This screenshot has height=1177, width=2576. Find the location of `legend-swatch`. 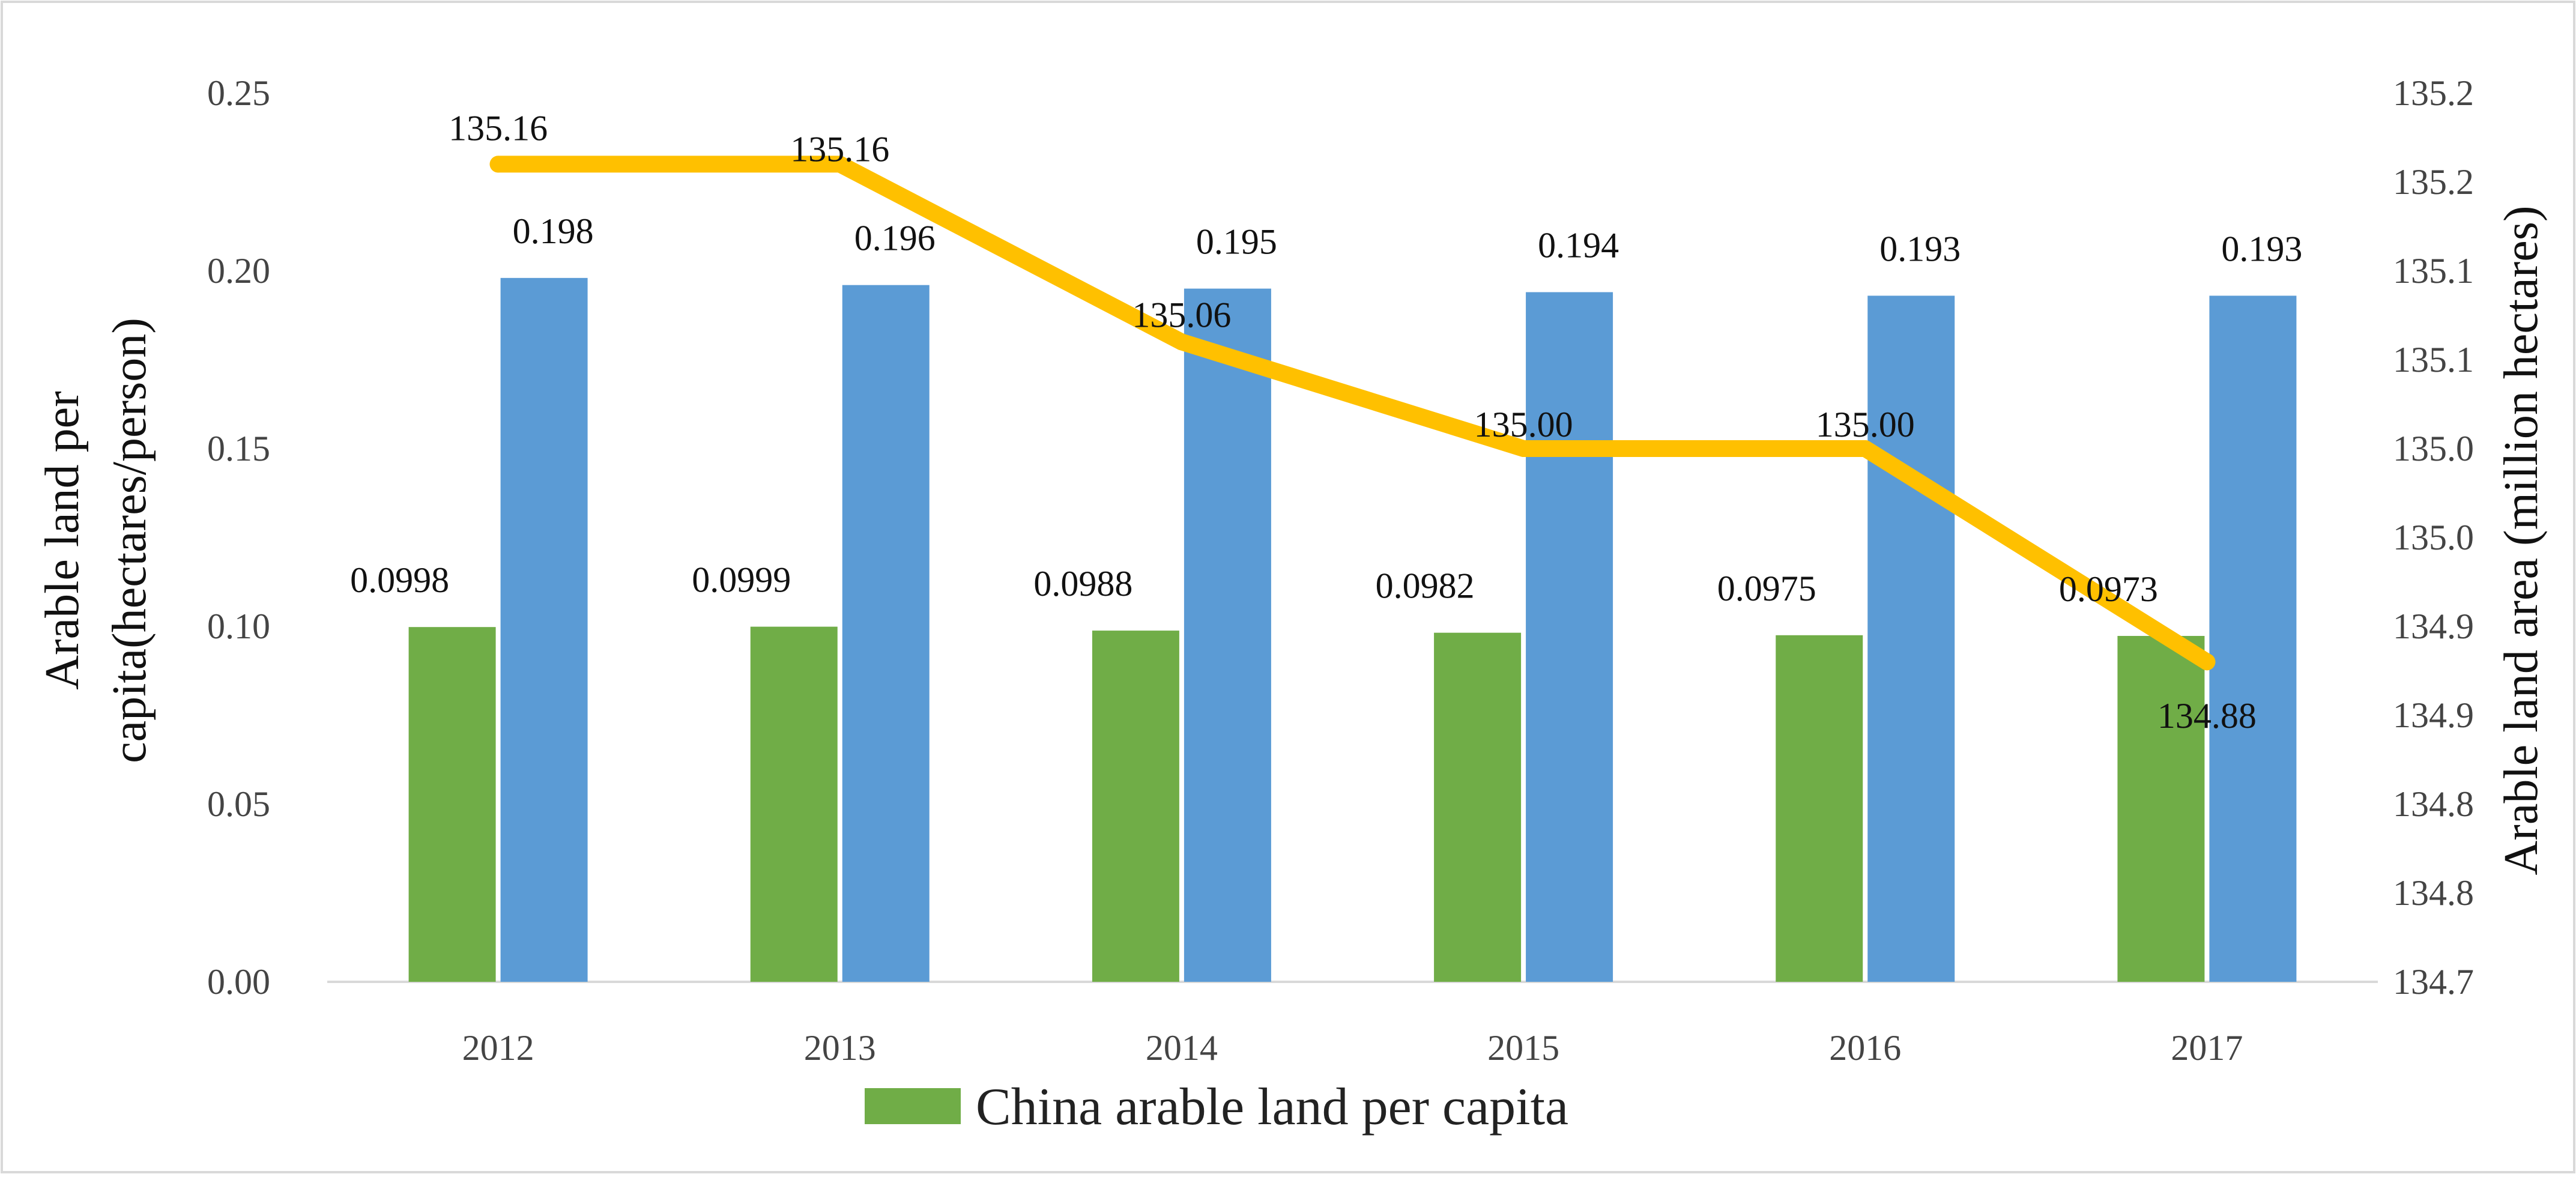

legend-swatch is located at coordinates (913, 1106).